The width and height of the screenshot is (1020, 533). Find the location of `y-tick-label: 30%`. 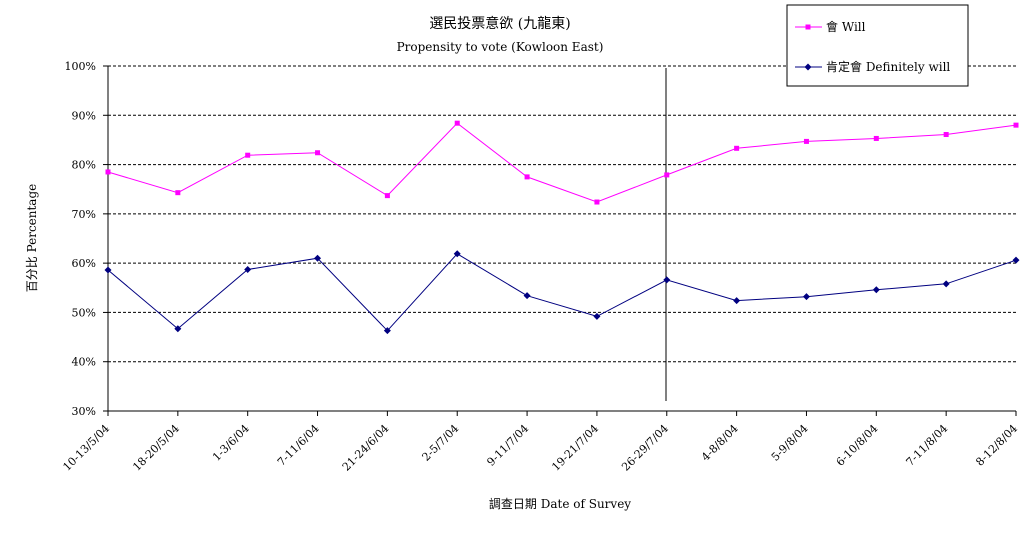

y-tick-label: 30% is located at coordinates (84, 411).